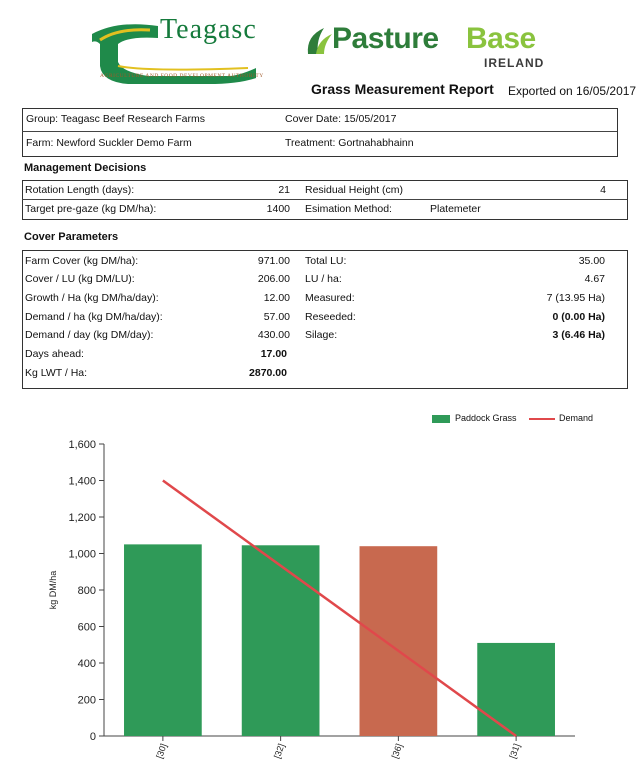 This screenshot has width=641, height=778. What do you see at coordinates (92, 298) in the screenshot?
I see `growth-label: Growth / Ha (kg DM/ha/day):` at bounding box center [92, 298].